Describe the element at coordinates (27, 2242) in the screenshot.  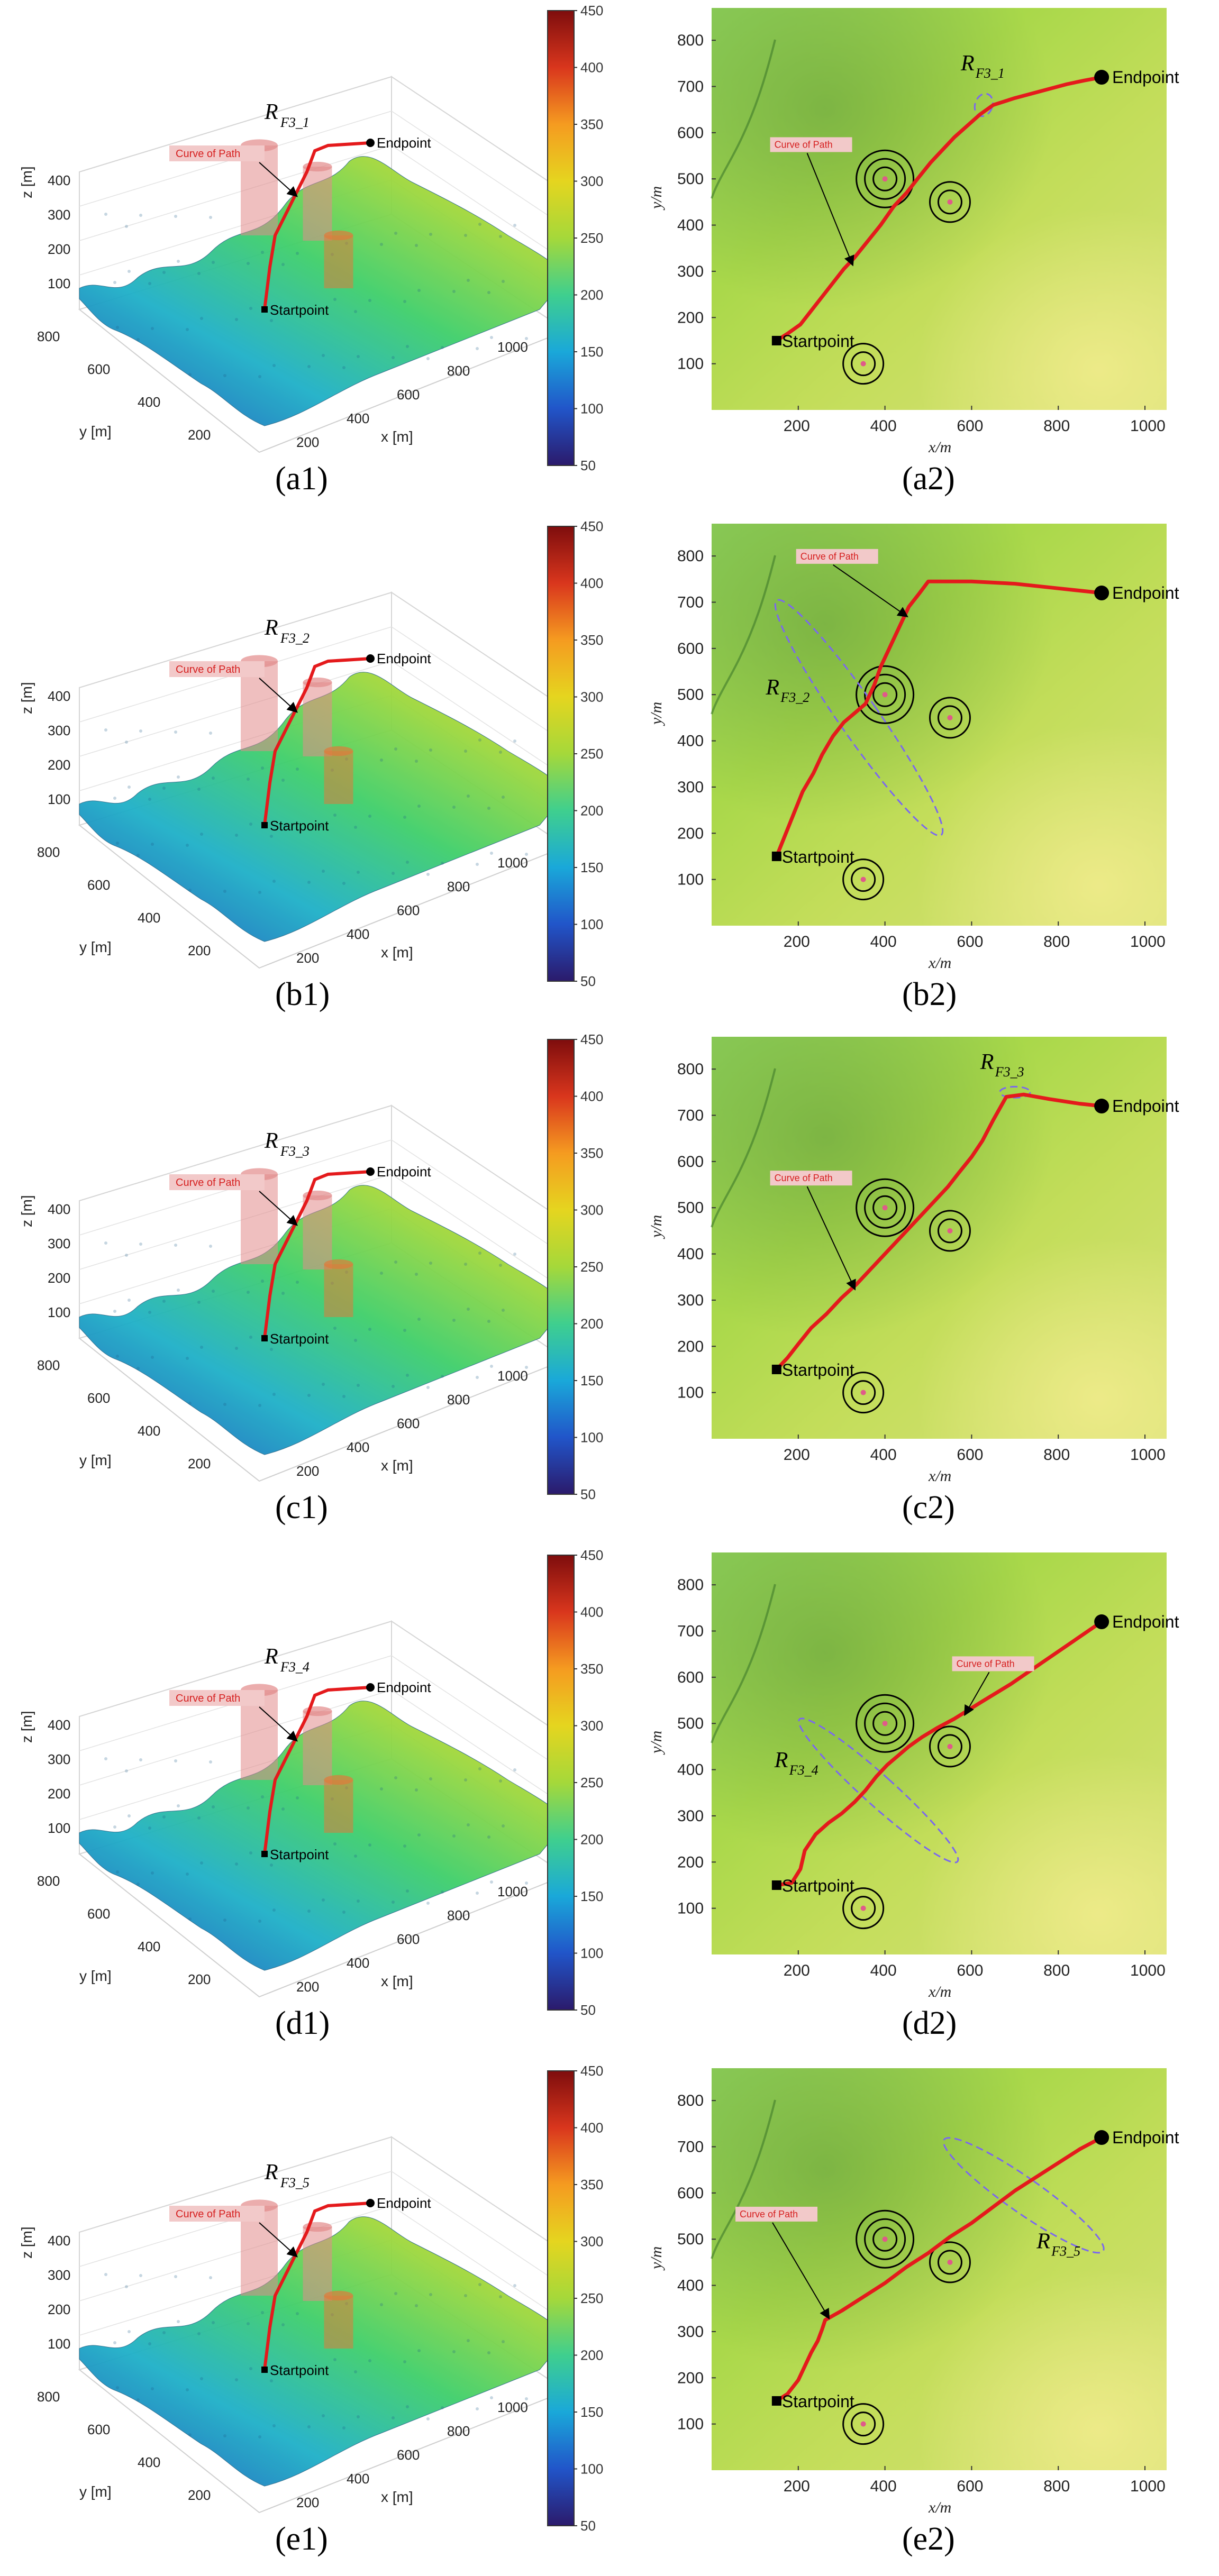
I see `z-axis-label: z [m]` at that location.